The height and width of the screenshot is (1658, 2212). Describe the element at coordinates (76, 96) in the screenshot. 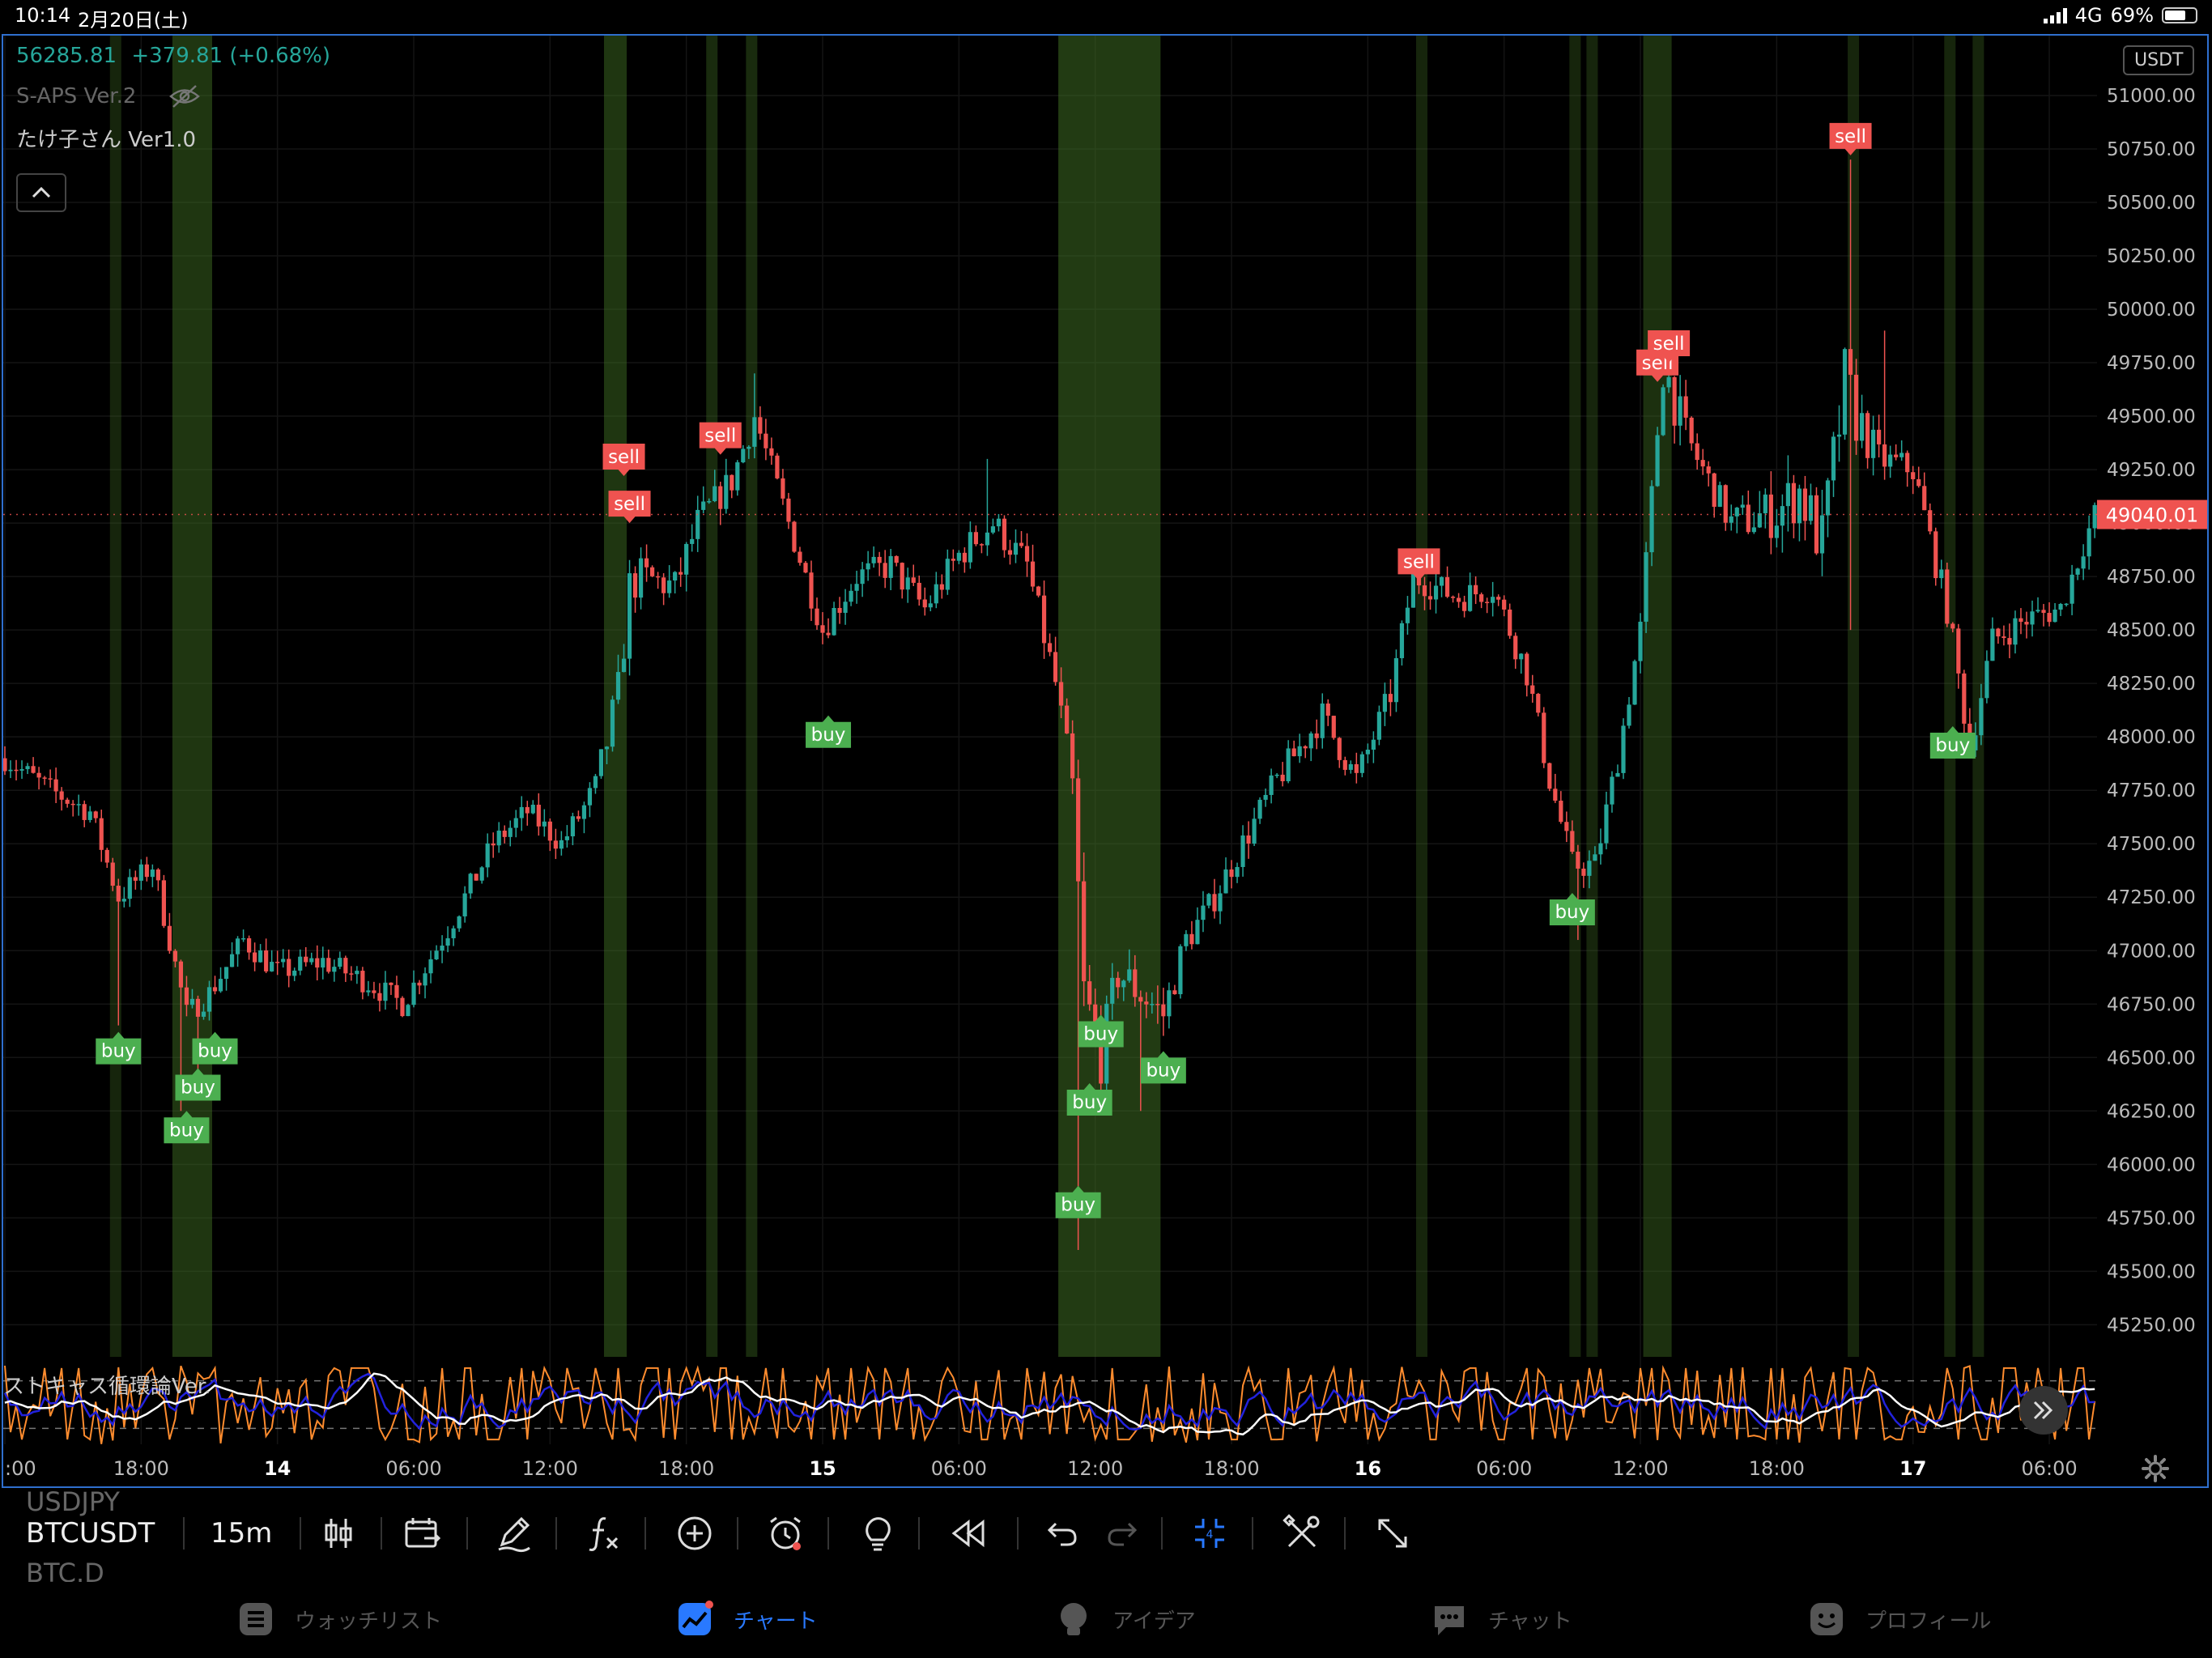

I see `indicator-name-saps: S-APS Ver.2` at that location.